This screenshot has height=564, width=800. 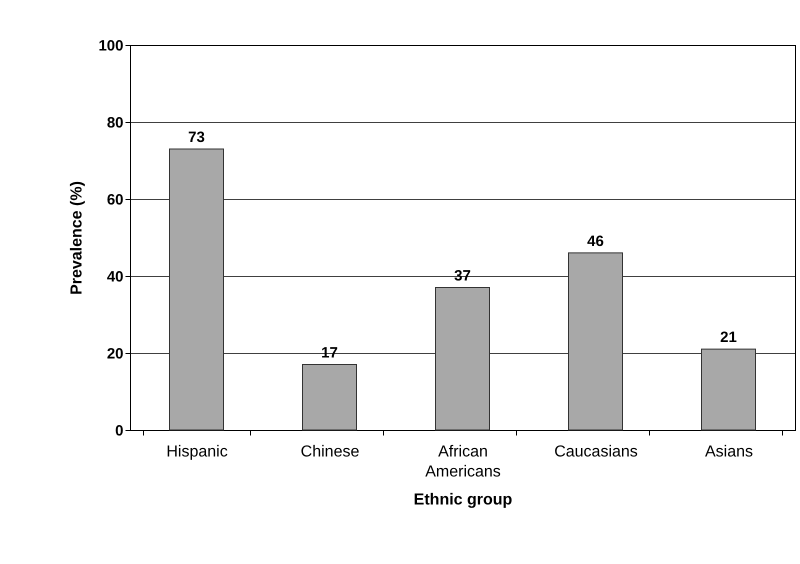 I want to click on y-tick-label: 100, so click(x=111, y=46).